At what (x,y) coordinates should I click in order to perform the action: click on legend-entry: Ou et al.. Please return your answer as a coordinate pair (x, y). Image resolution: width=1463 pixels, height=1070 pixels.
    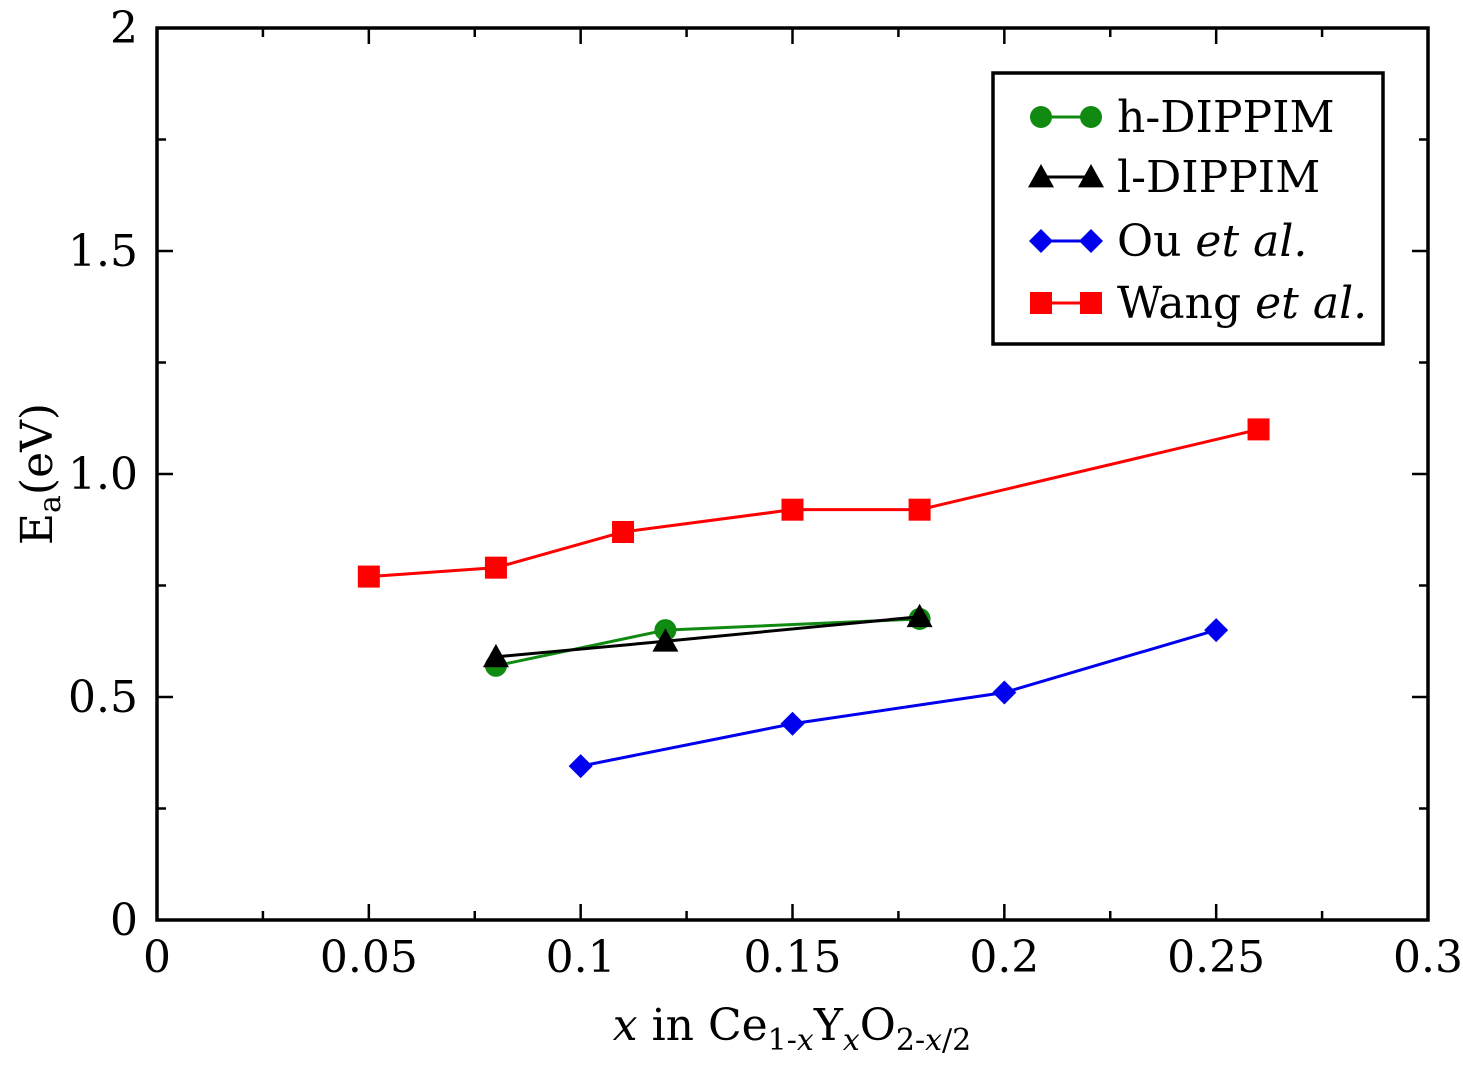
    Looking at the image, I should click on (1168, 241).